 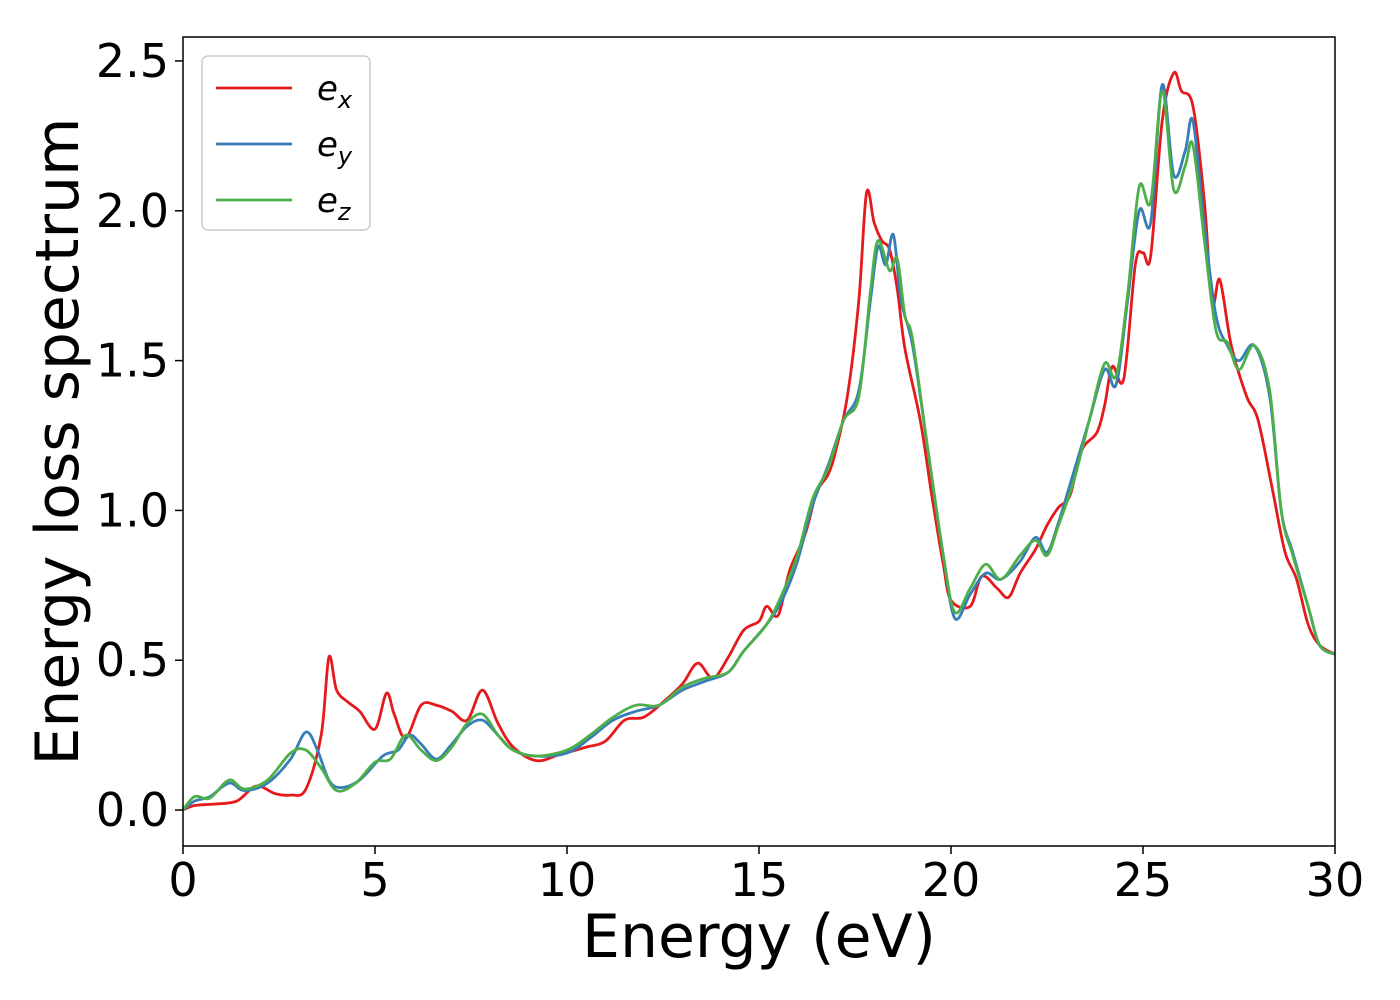 I want to click on y-tick-label: 1.5, so click(x=132, y=361).